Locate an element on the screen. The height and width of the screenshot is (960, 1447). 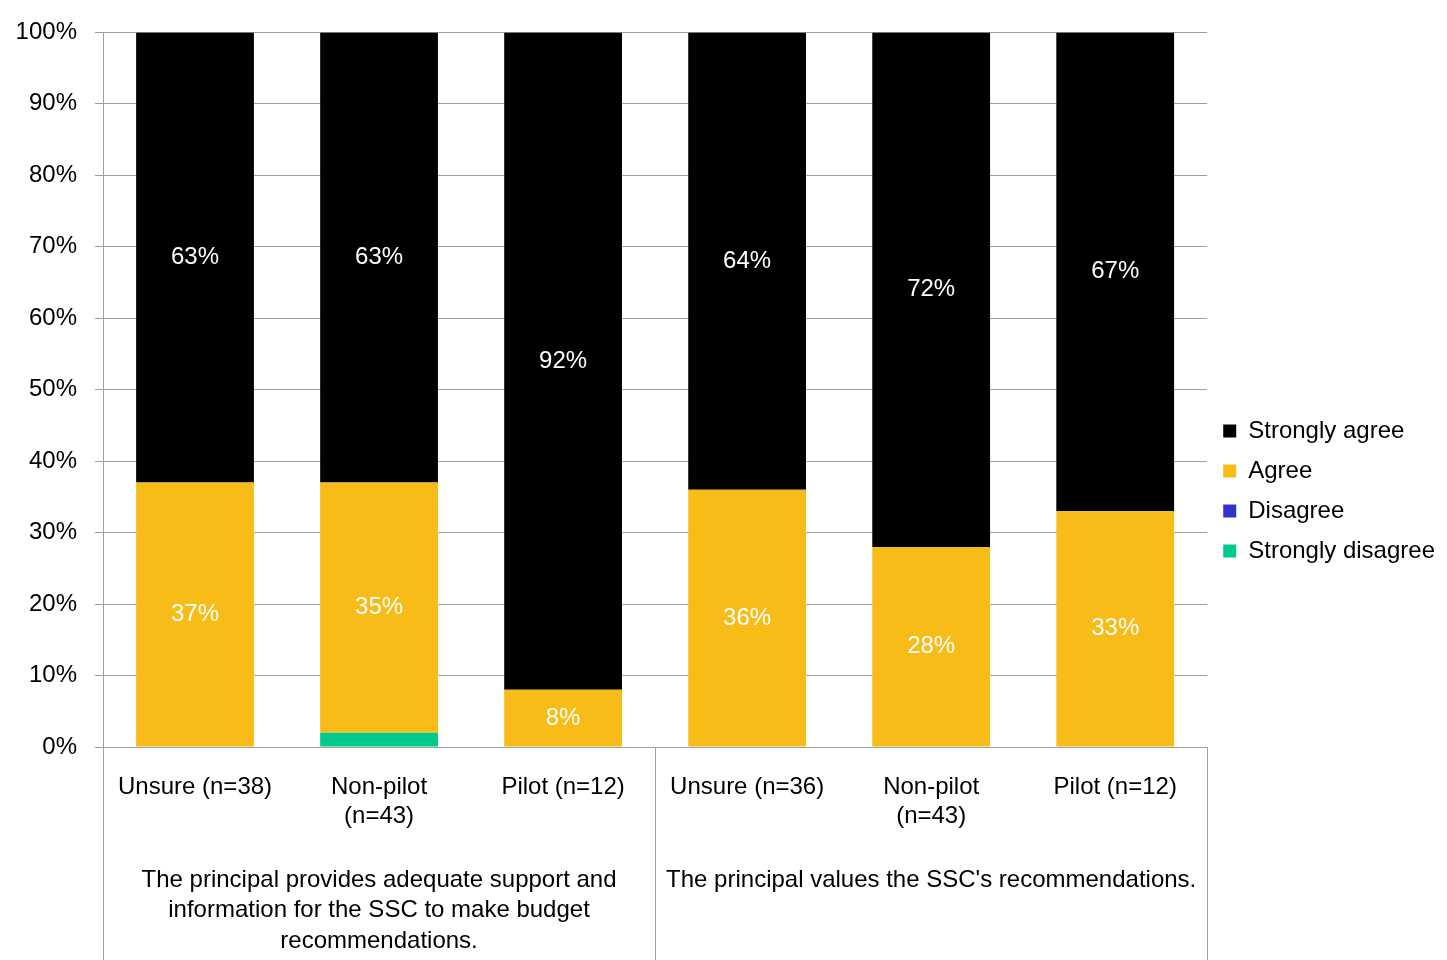
y-tick-label: 100% is located at coordinates (46, 31).